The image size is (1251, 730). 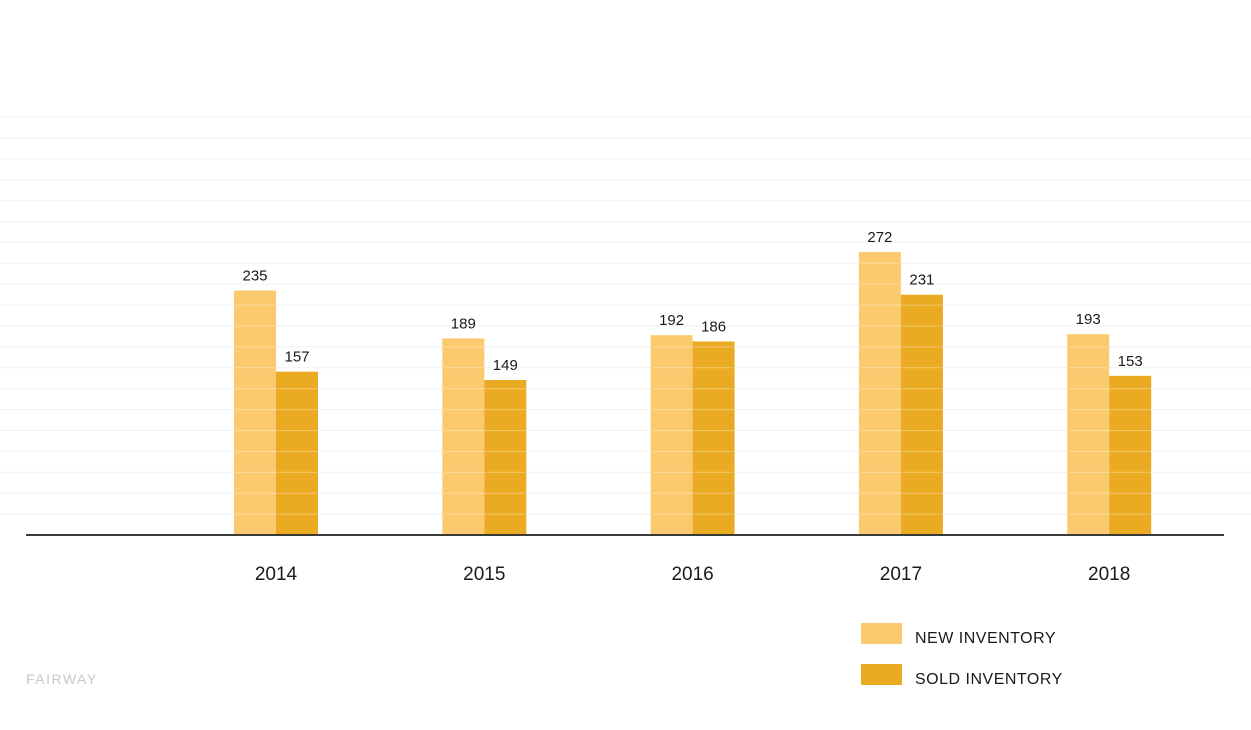 I want to click on value-label-new-2015: 189, so click(x=463, y=323).